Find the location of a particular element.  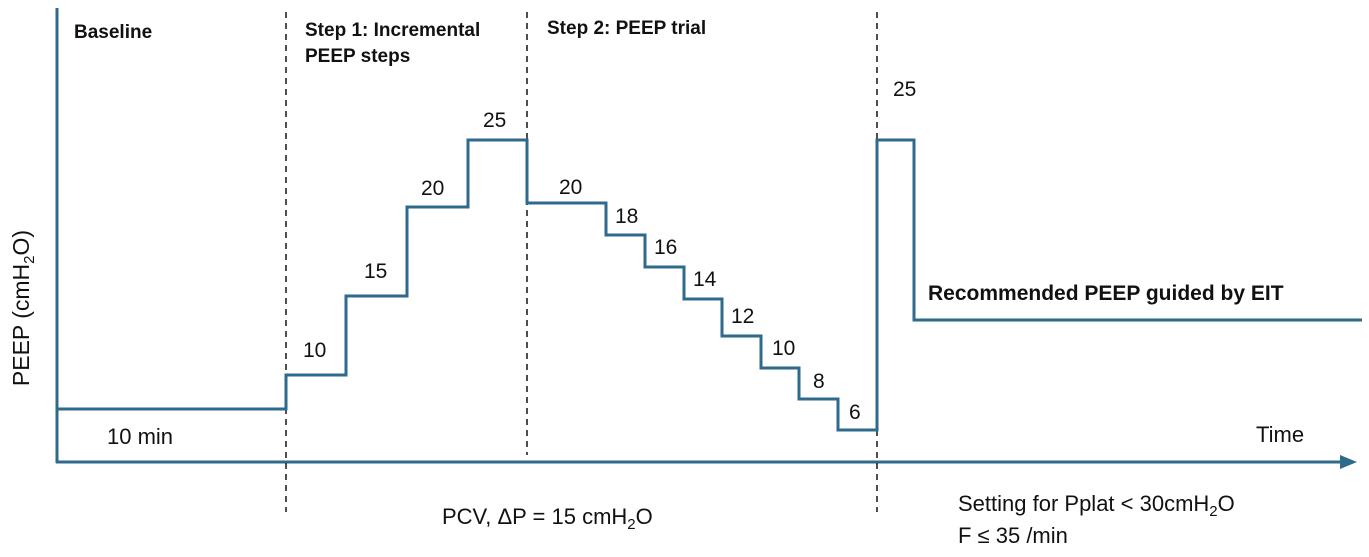

incremental-step-value: 20 is located at coordinates (432, 188).